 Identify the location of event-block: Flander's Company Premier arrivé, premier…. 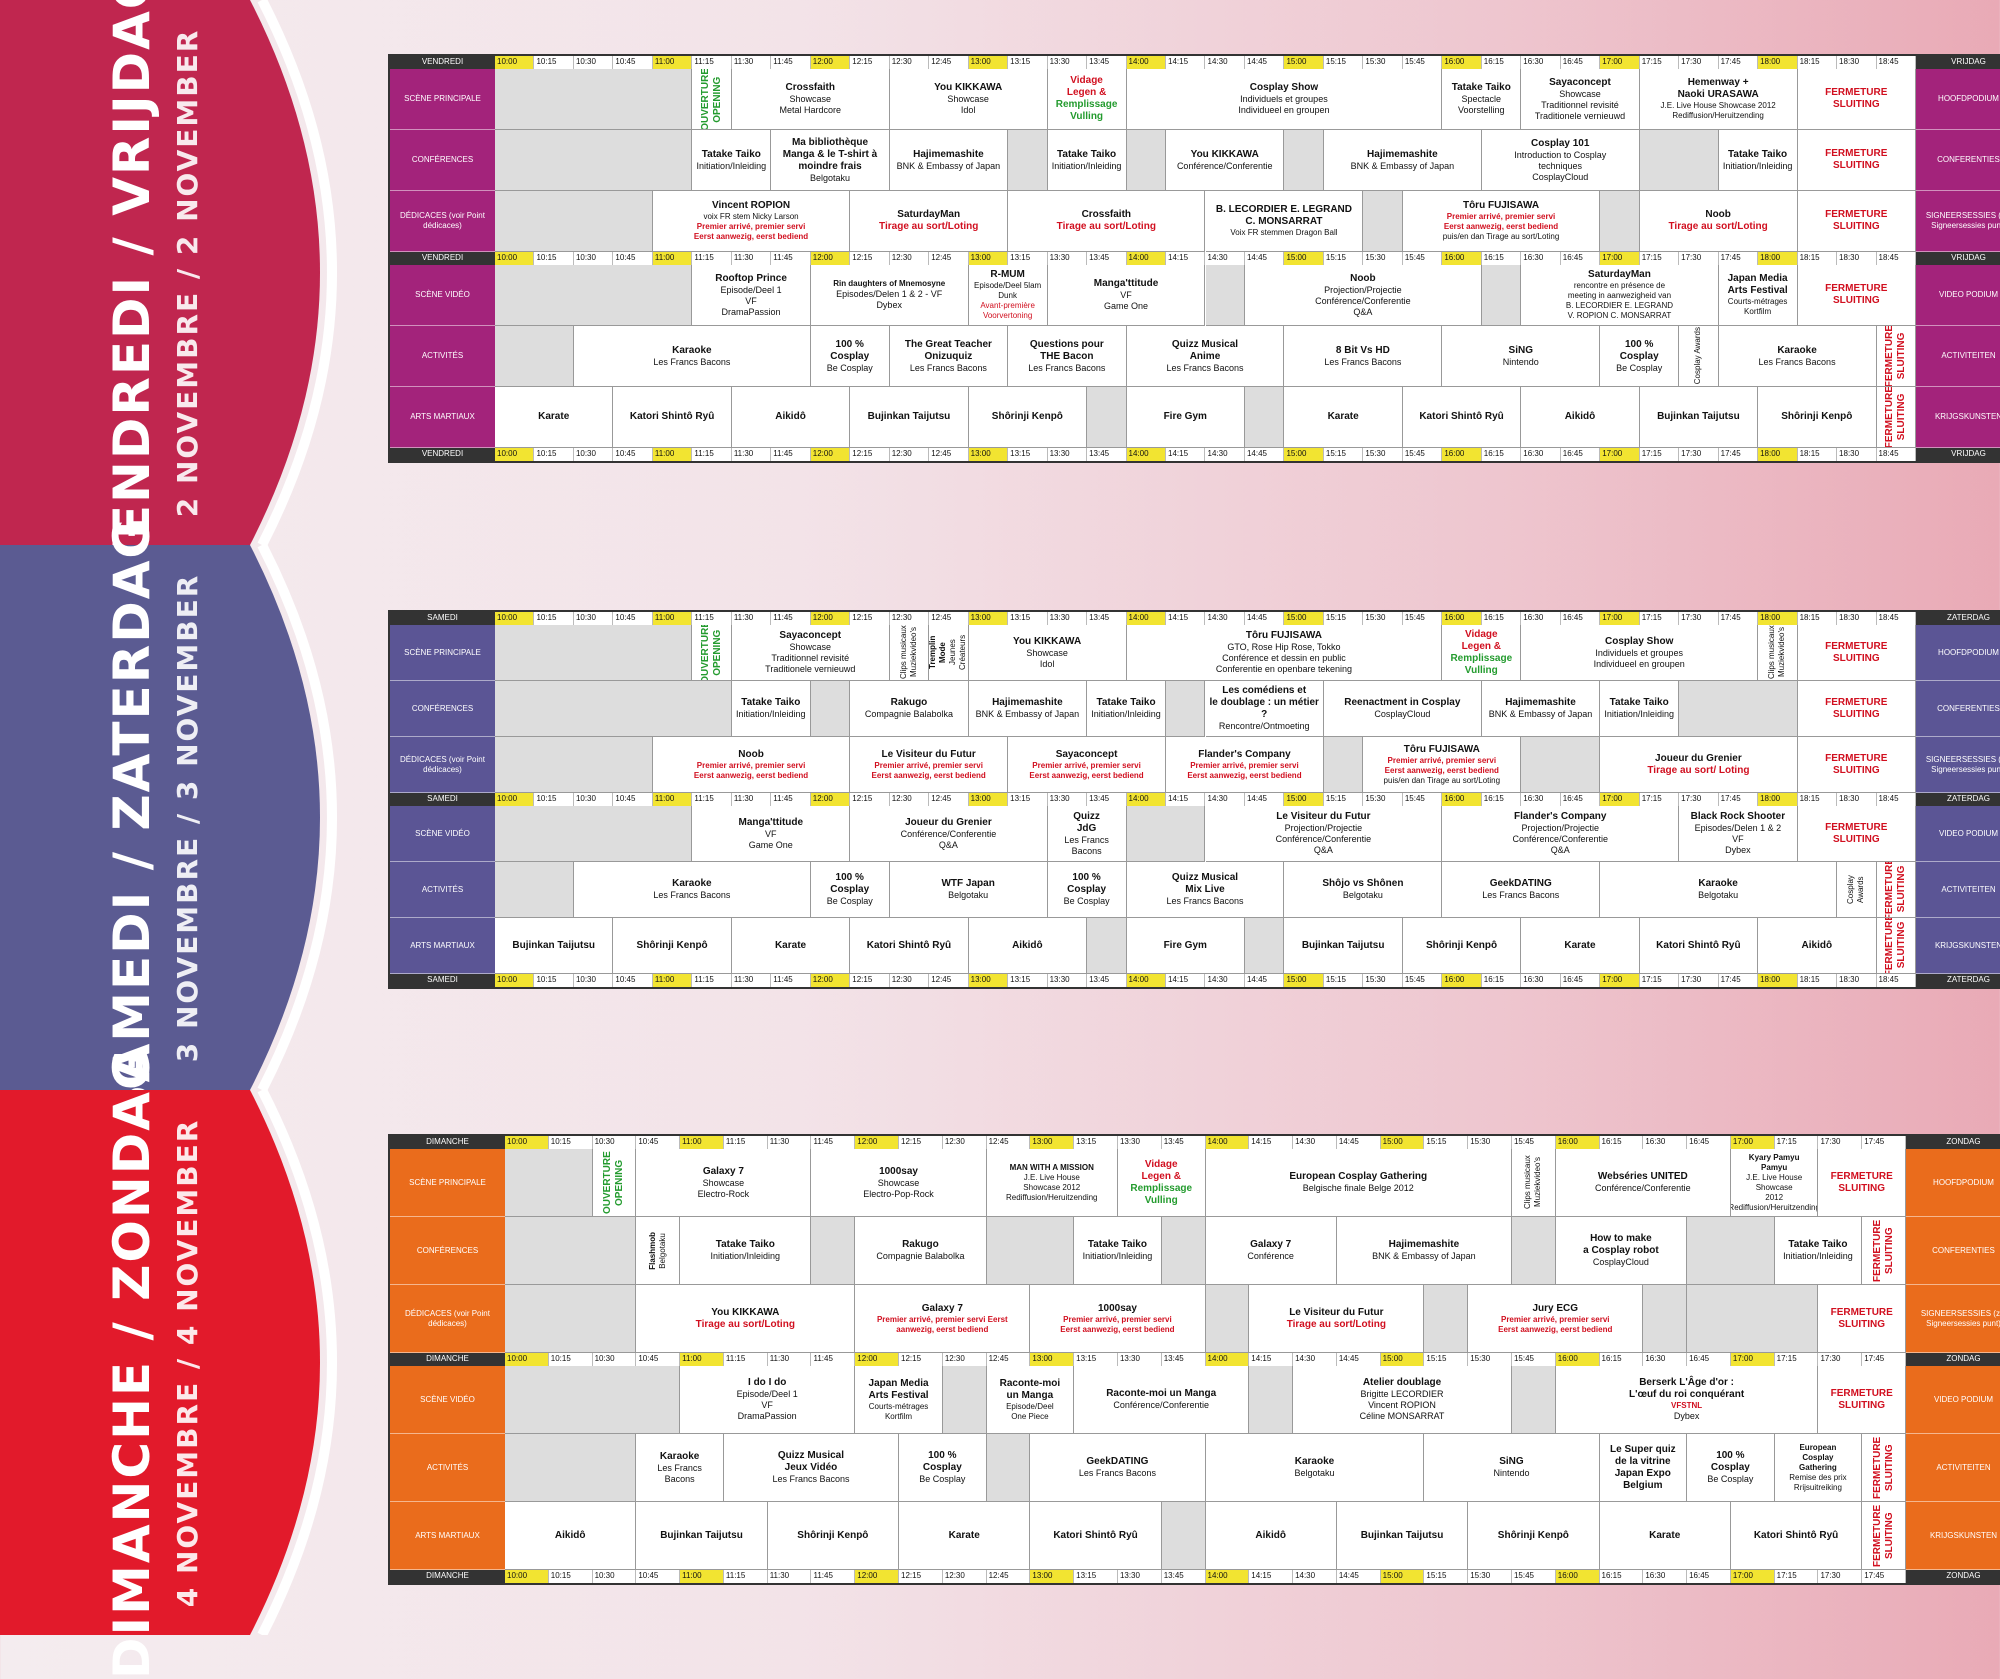
(1245, 765).